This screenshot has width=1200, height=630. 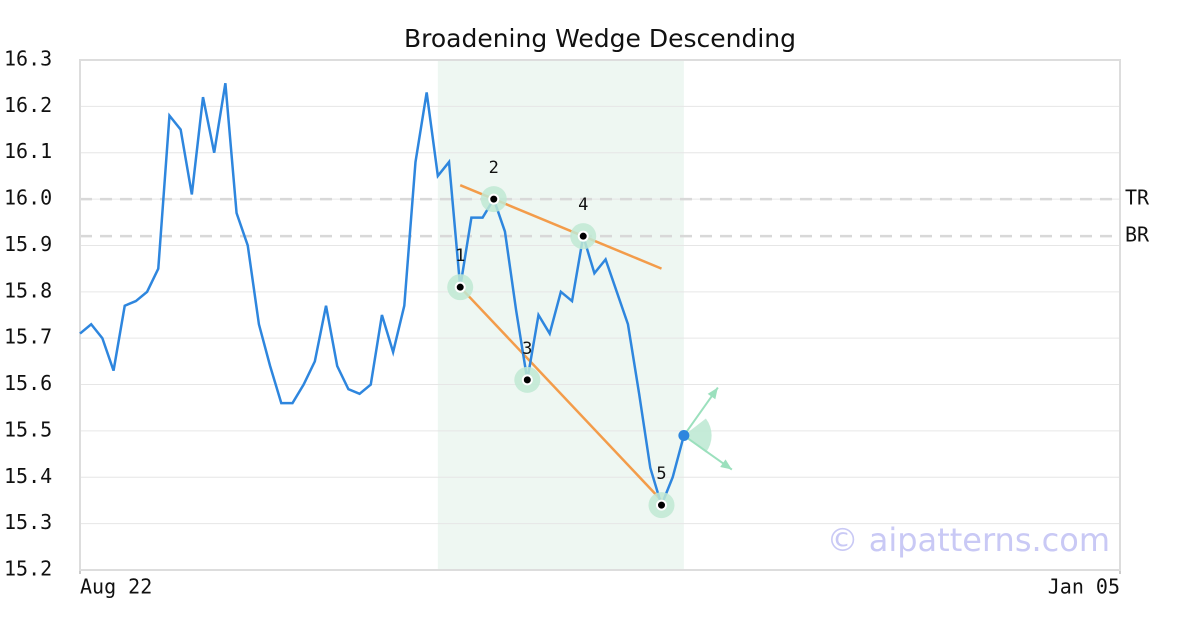 What do you see at coordinates (697, 435) in the screenshot?
I see `projection-wedge` at bounding box center [697, 435].